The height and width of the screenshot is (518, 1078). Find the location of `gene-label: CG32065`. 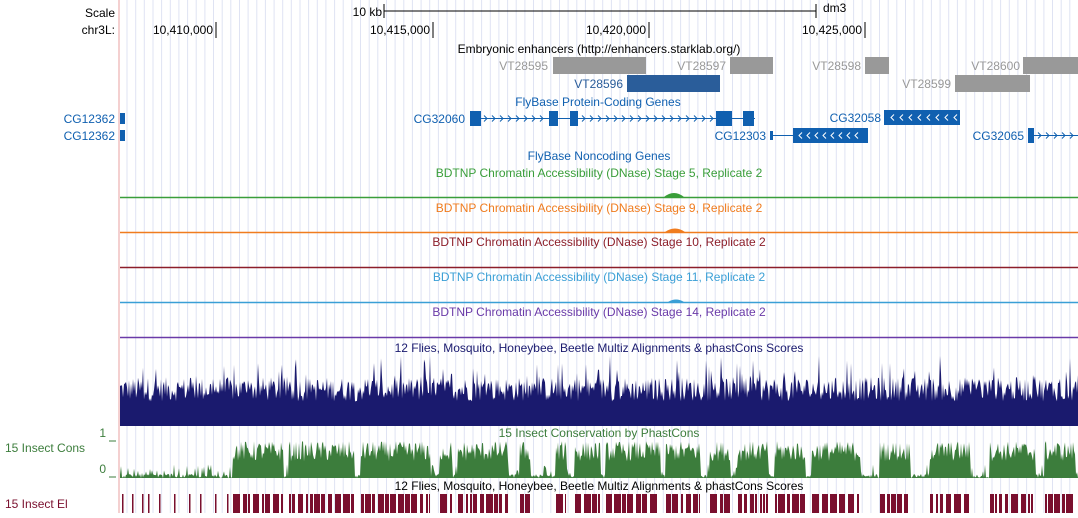

gene-label: CG32065 is located at coordinates (999, 136).